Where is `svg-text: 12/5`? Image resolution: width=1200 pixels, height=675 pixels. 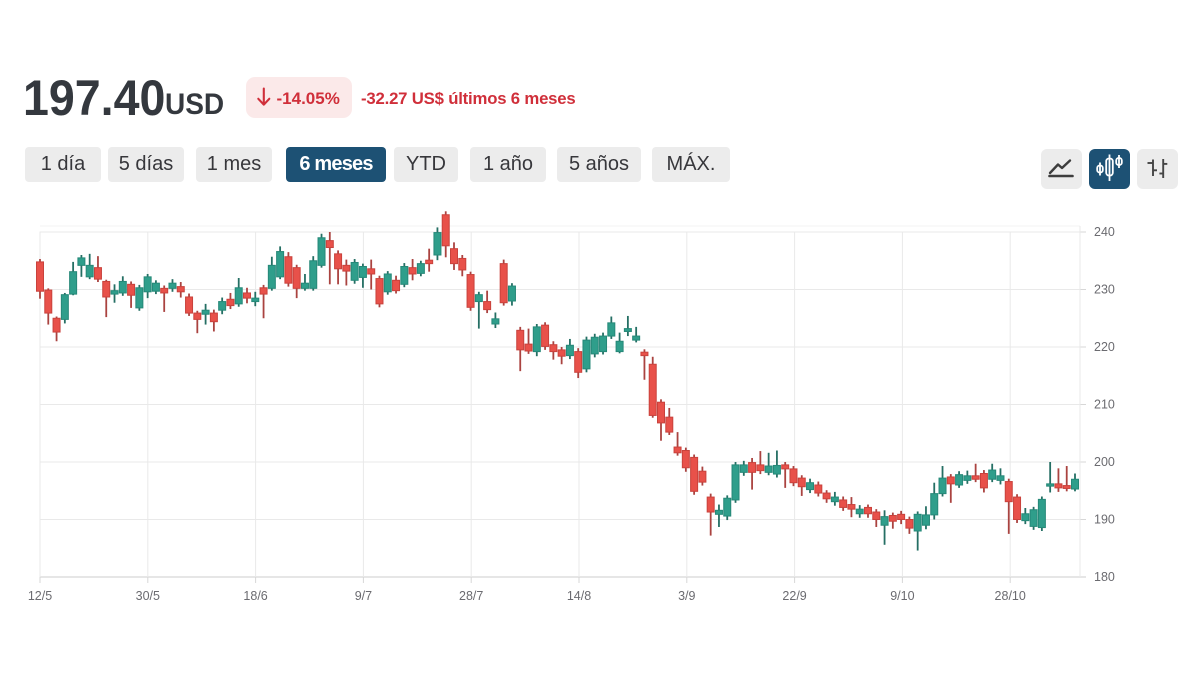
svg-text: 12/5 is located at coordinates (40, 596).